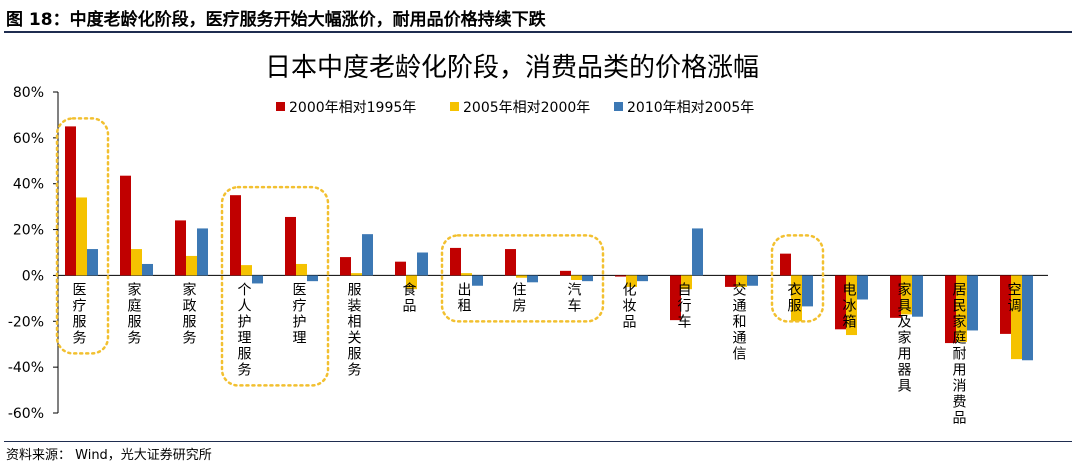 The image size is (1080, 471). I want to click on category-label: 自行车, so click(685, 306).